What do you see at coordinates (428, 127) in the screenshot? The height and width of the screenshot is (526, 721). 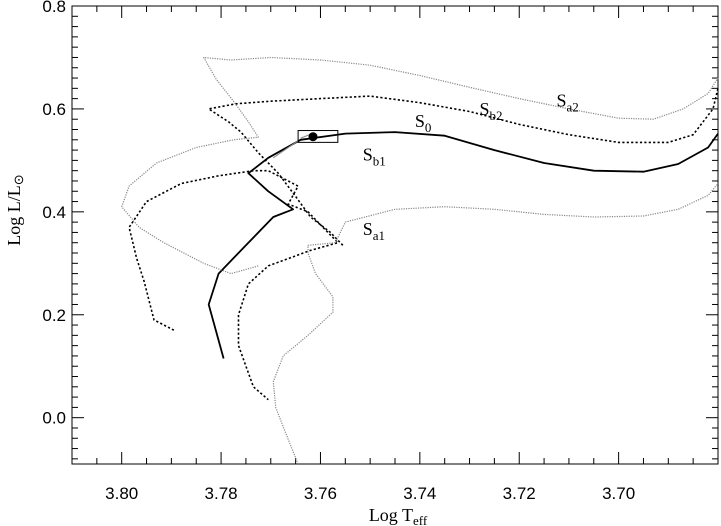 I see `series-label-sub: 0` at bounding box center [428, 127].